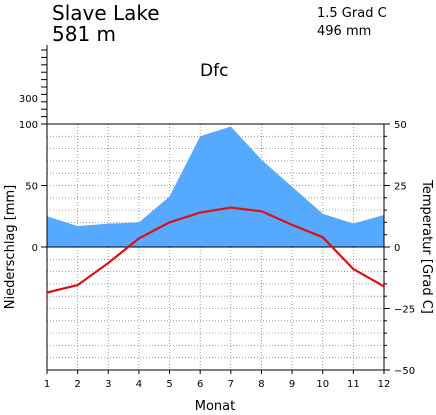 Image resolution: width=436 pixels, height=415 pixels. I want to click on station-elevation: 581 m, so click(84, 34).